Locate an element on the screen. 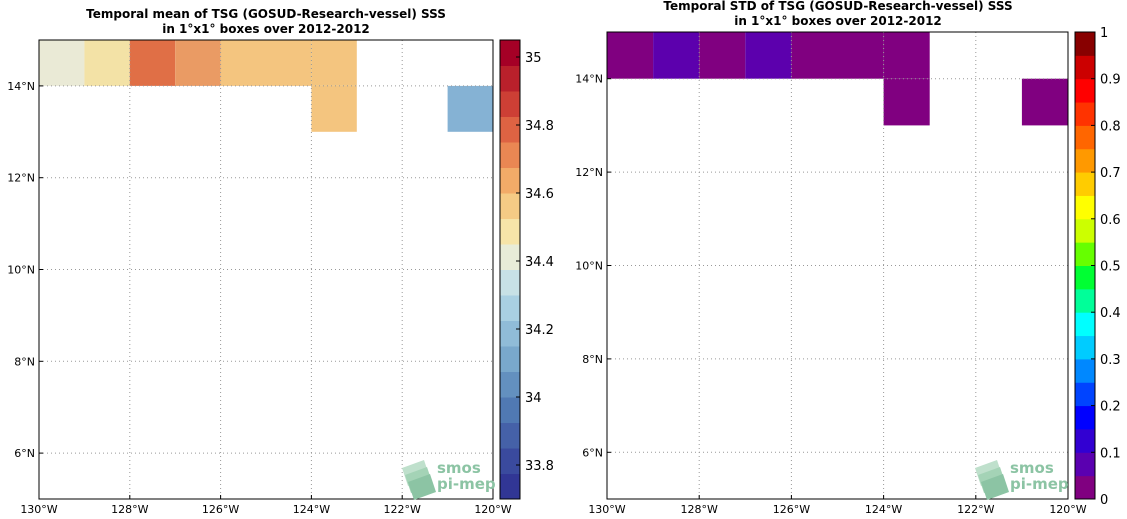 The image size is (1127, 519). mean-map-title-line2: in 1°x1° boxes over 2012-2012 is located at coordinates (266, 29).